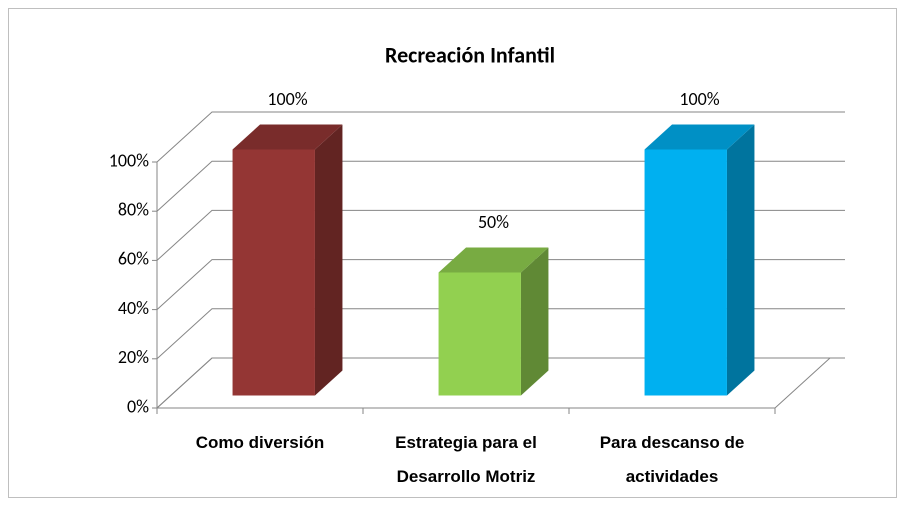 This screenshot has height=506, width=905. Describe the element at coordinates (260, 442) in the screenshot. I see `x-tick-label: Como diversión` at that location.